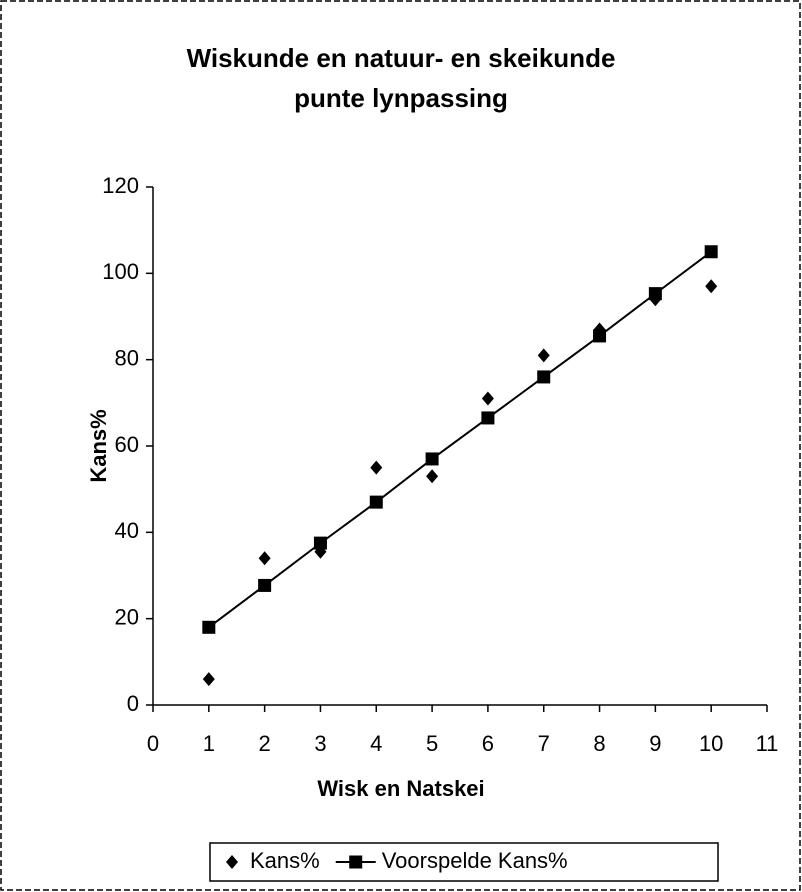 This screenshot has width=802, height=892. I want to click on x-tick-label: 5, so click(432, 743).